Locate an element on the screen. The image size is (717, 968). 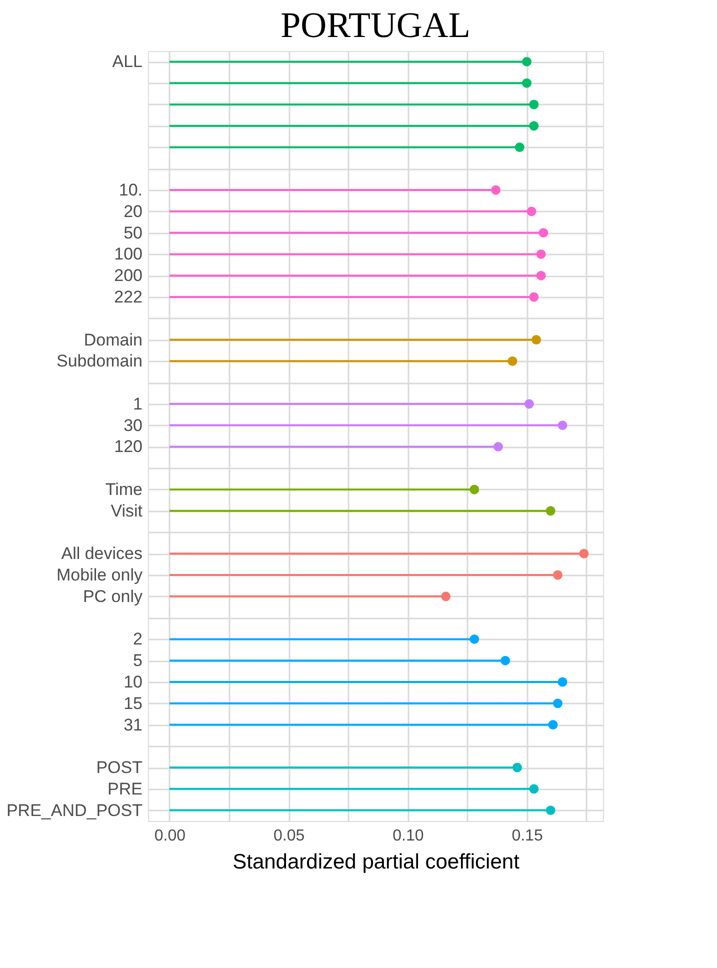
y-tick-label: All devices is located at coordinates (101, 554).